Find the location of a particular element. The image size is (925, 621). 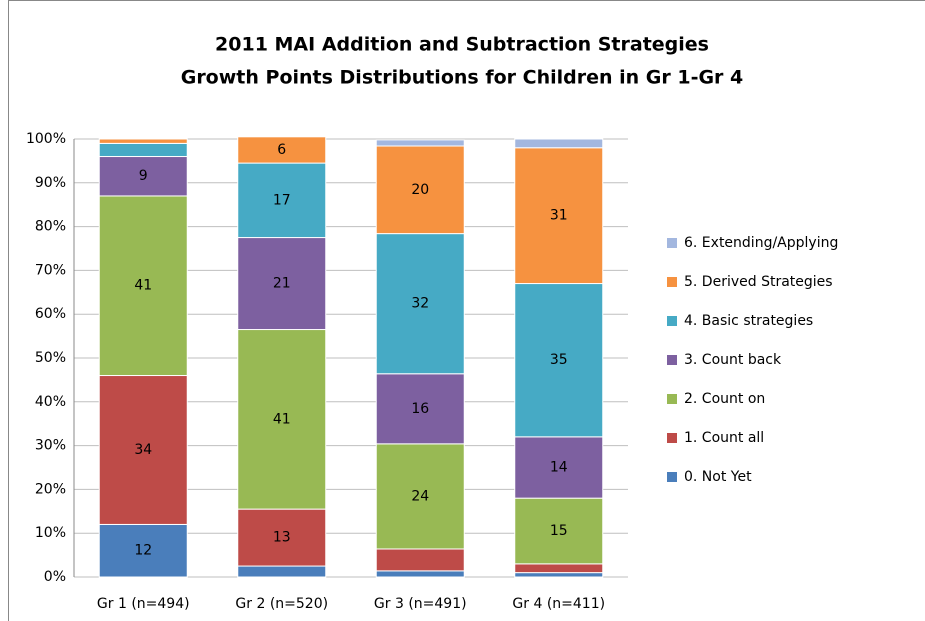

y-tick-label: 90% is located at coordinates (50, 183).